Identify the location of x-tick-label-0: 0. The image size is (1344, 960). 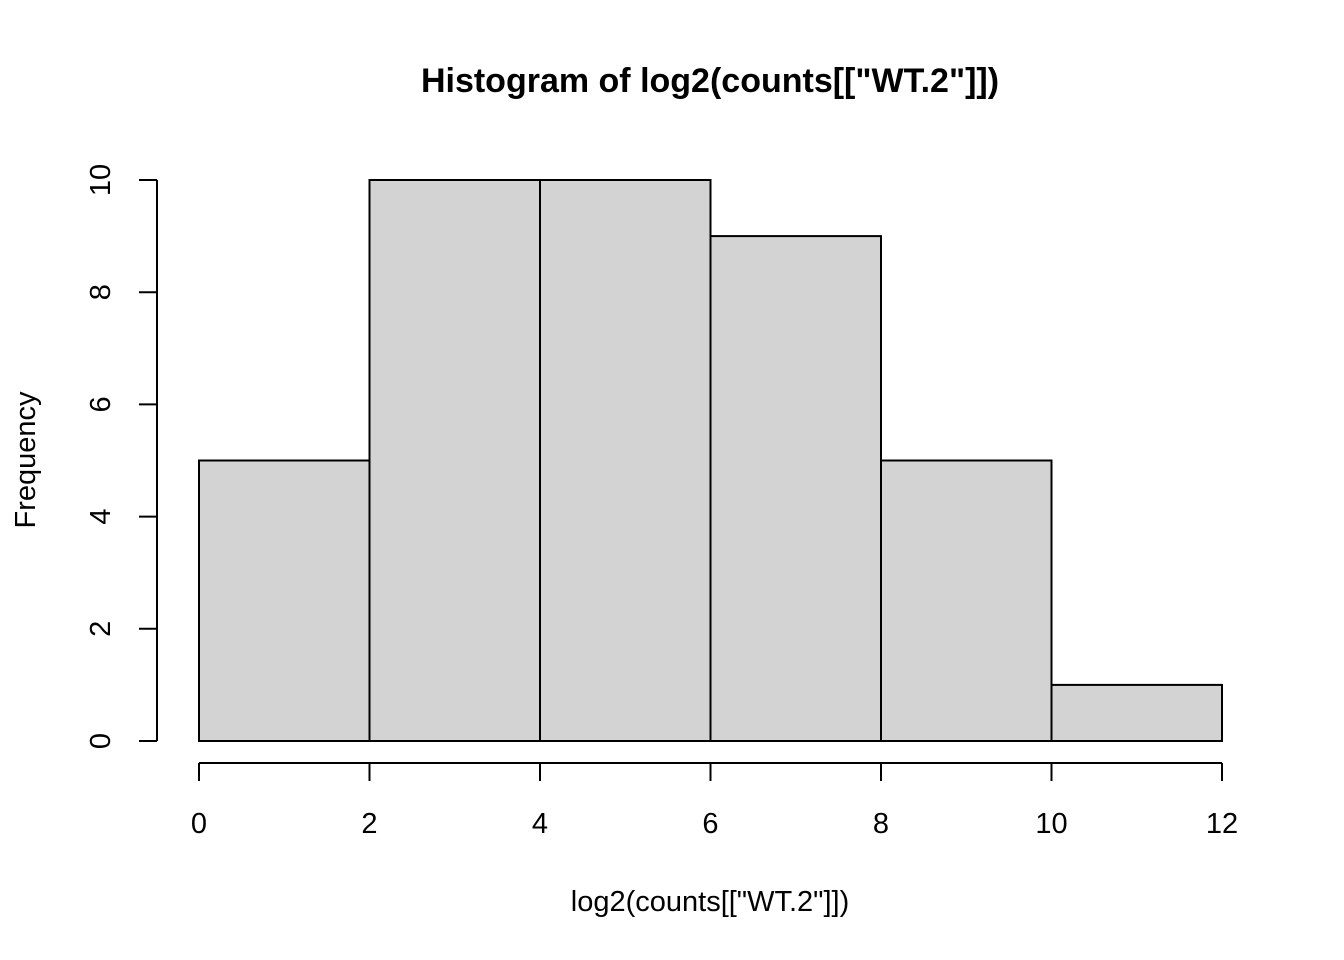
(199, 824).